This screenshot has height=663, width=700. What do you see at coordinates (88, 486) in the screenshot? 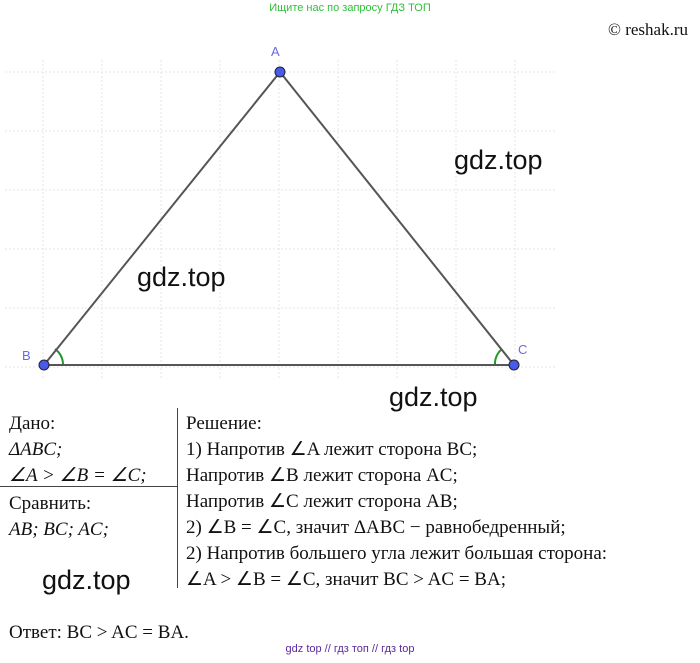
I see `horizontal-divider` at bounding box center [88, 486].